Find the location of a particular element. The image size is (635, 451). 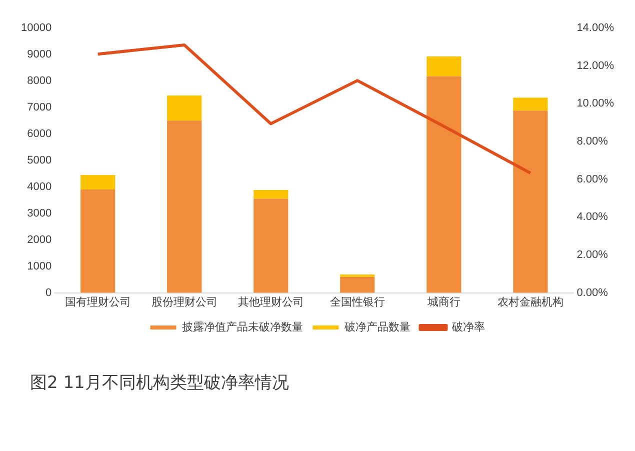

x-tick-label: 全国性银行 is located at coordinates (357, 302).